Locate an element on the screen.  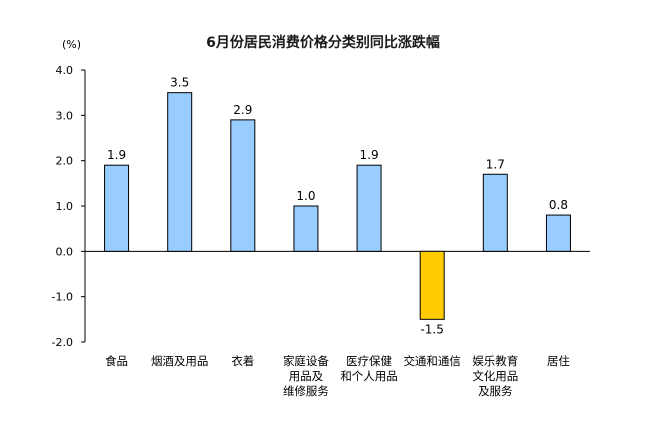
category-label: 和个人用品 is located at coordinates (369, 376).